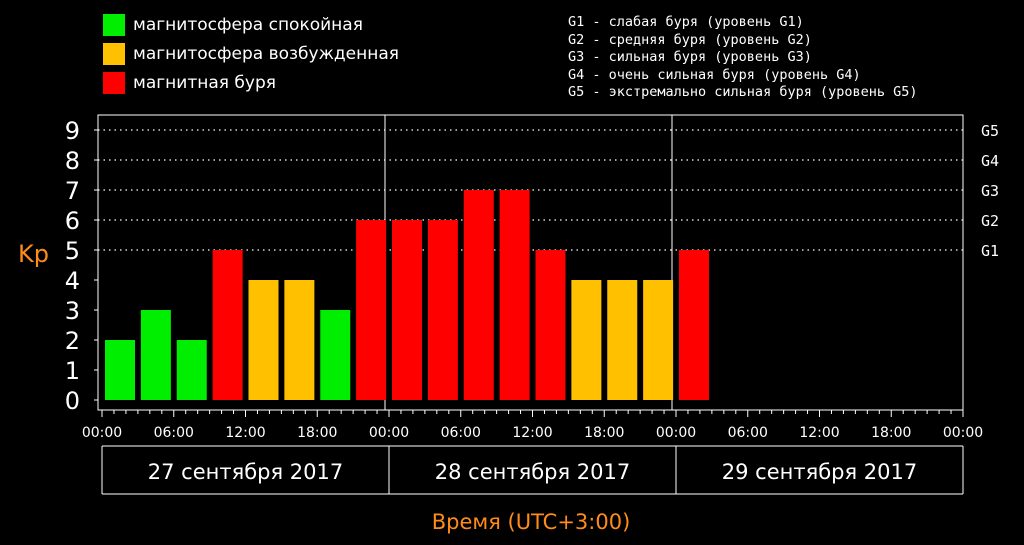  What do you see at coordinates (72, 371) in the screenshot?
I see `y-tick-label: 1` at bounding box center [72, 371].